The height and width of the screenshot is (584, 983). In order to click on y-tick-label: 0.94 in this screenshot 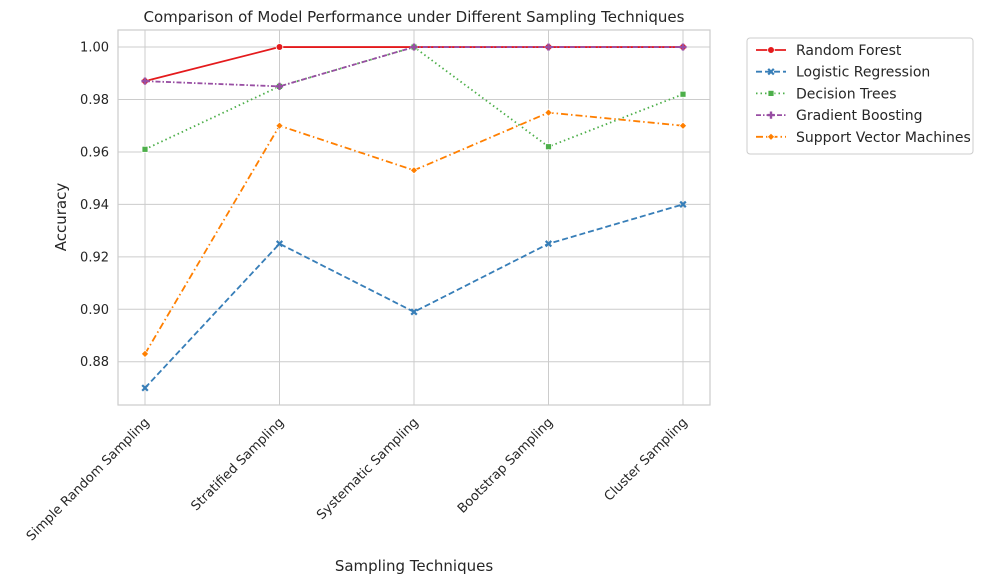, I will do `click(94, 205)`.